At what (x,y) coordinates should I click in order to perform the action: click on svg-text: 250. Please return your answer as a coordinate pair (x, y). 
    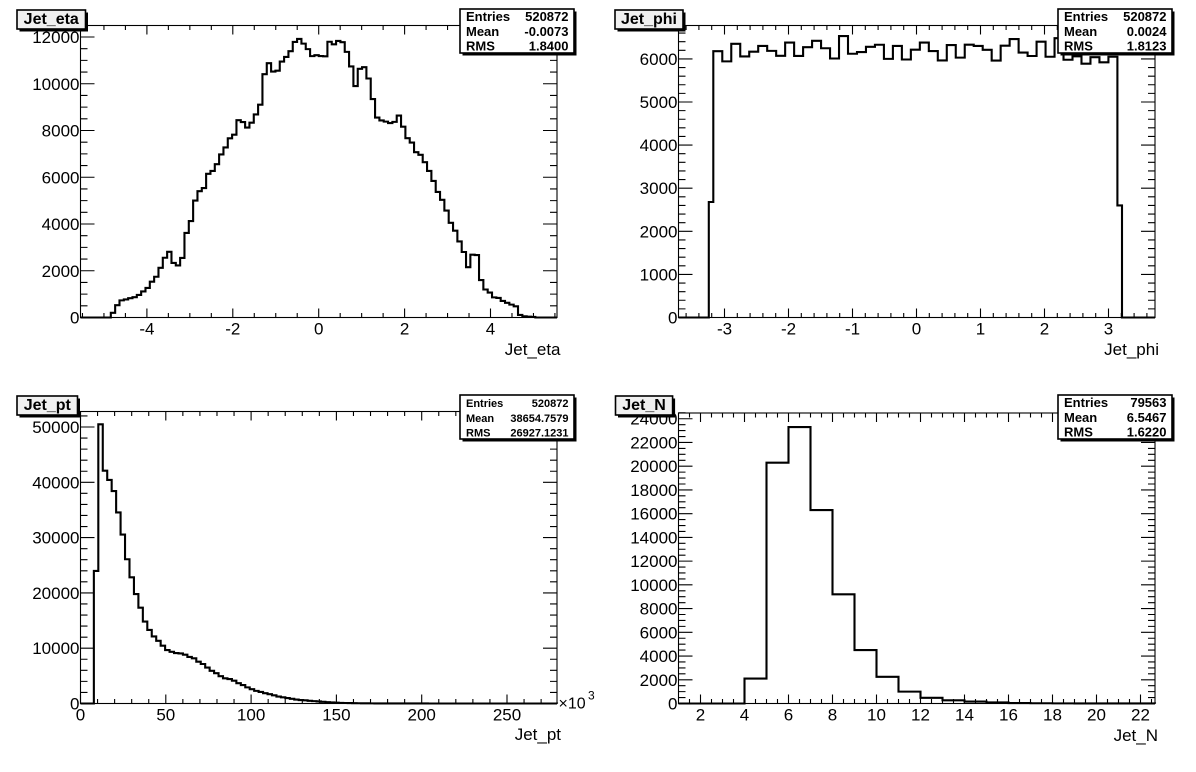
    Looking at the image, I should click on (507, 715).